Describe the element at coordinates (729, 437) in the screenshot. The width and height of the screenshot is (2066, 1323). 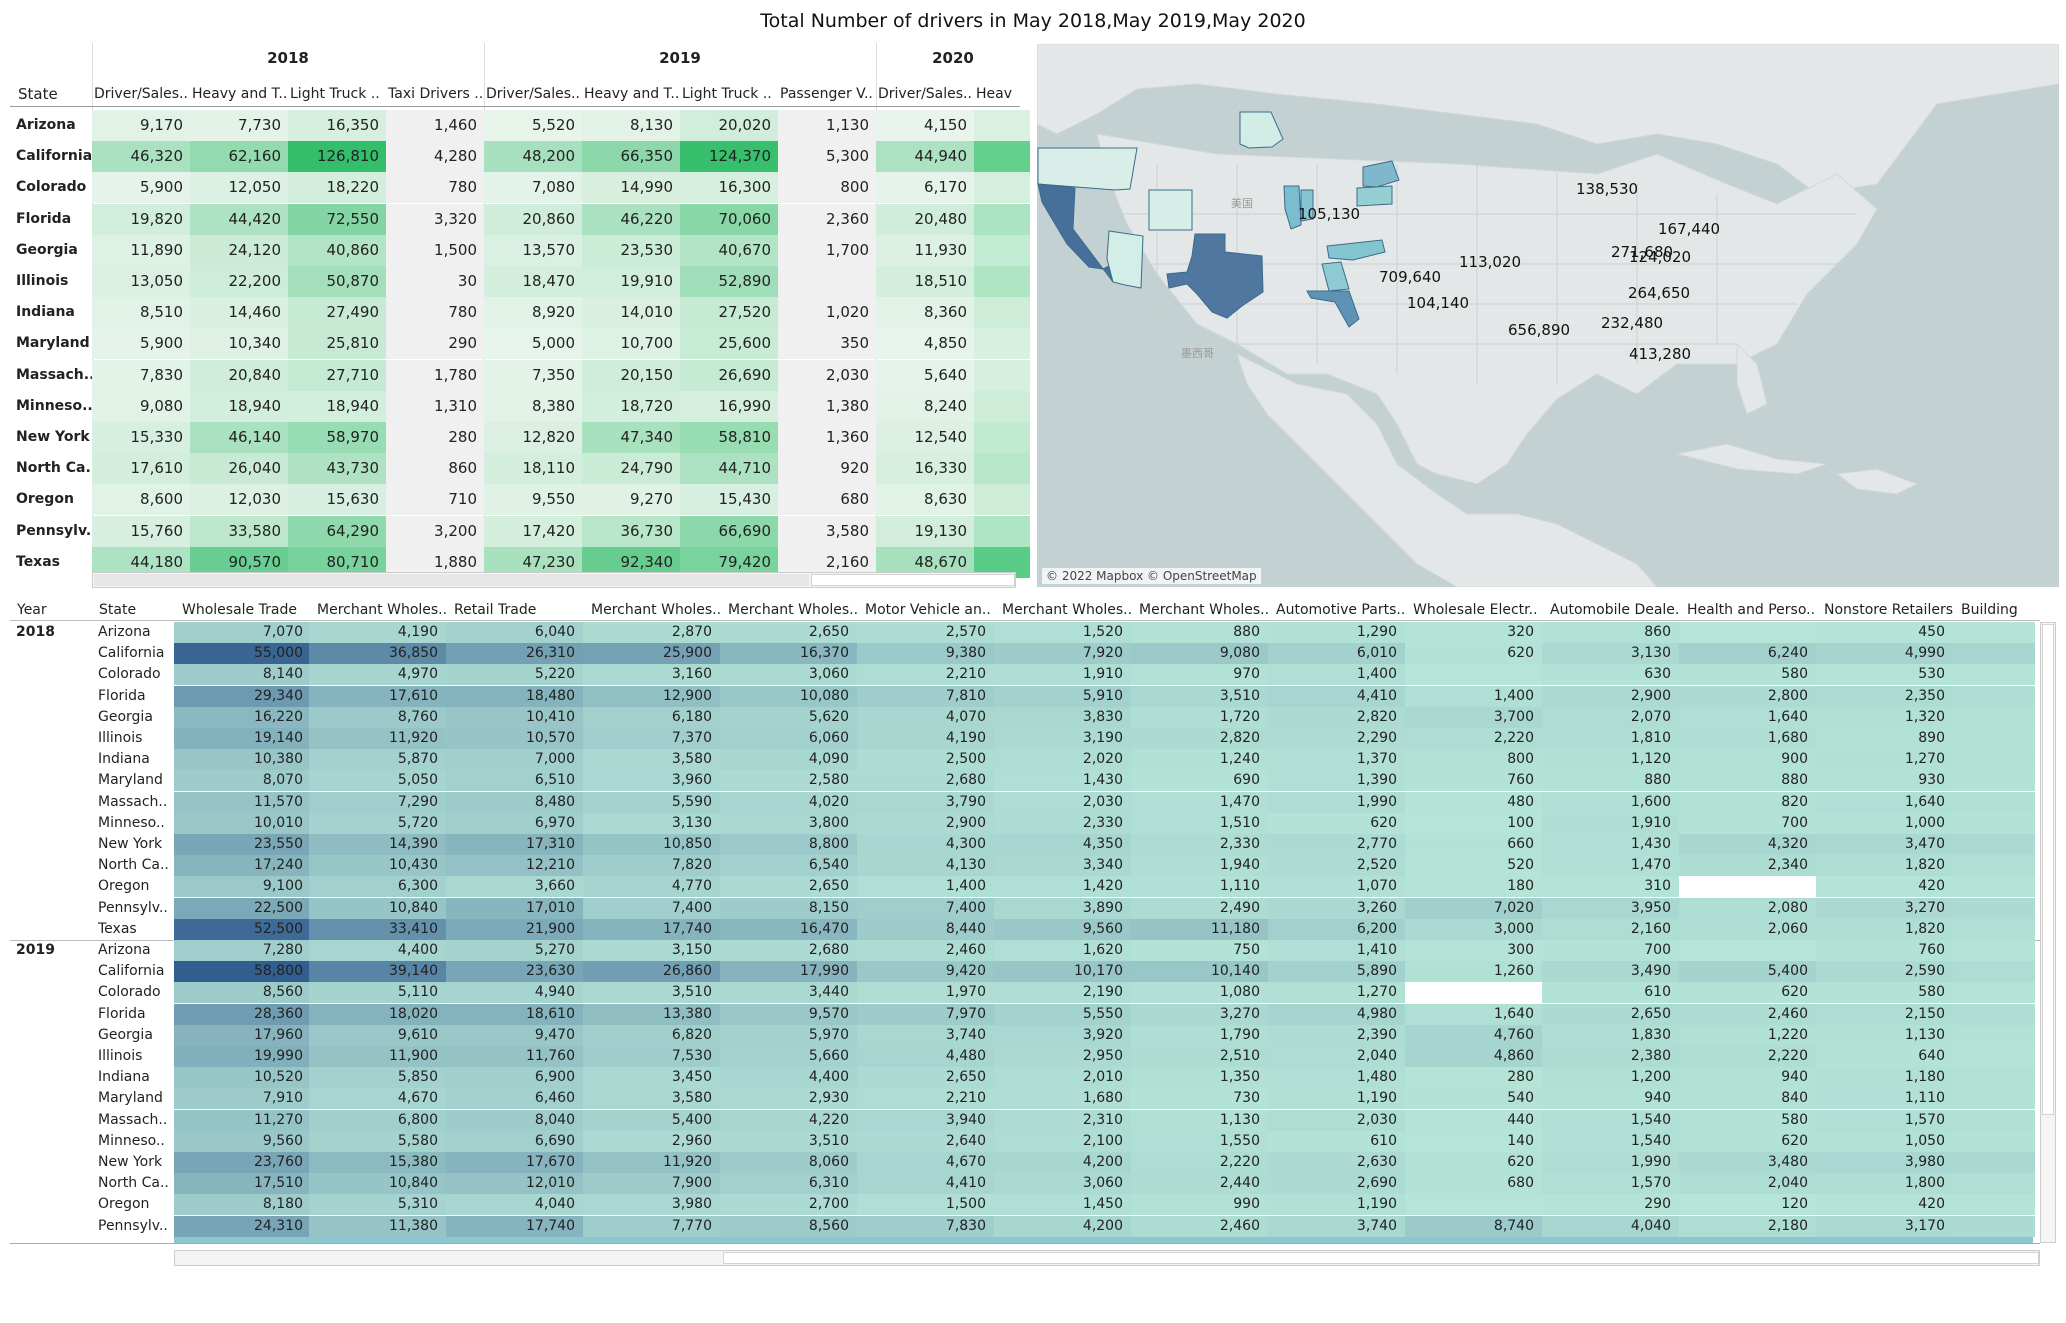
I see `table-cell: 58,810` at that location.